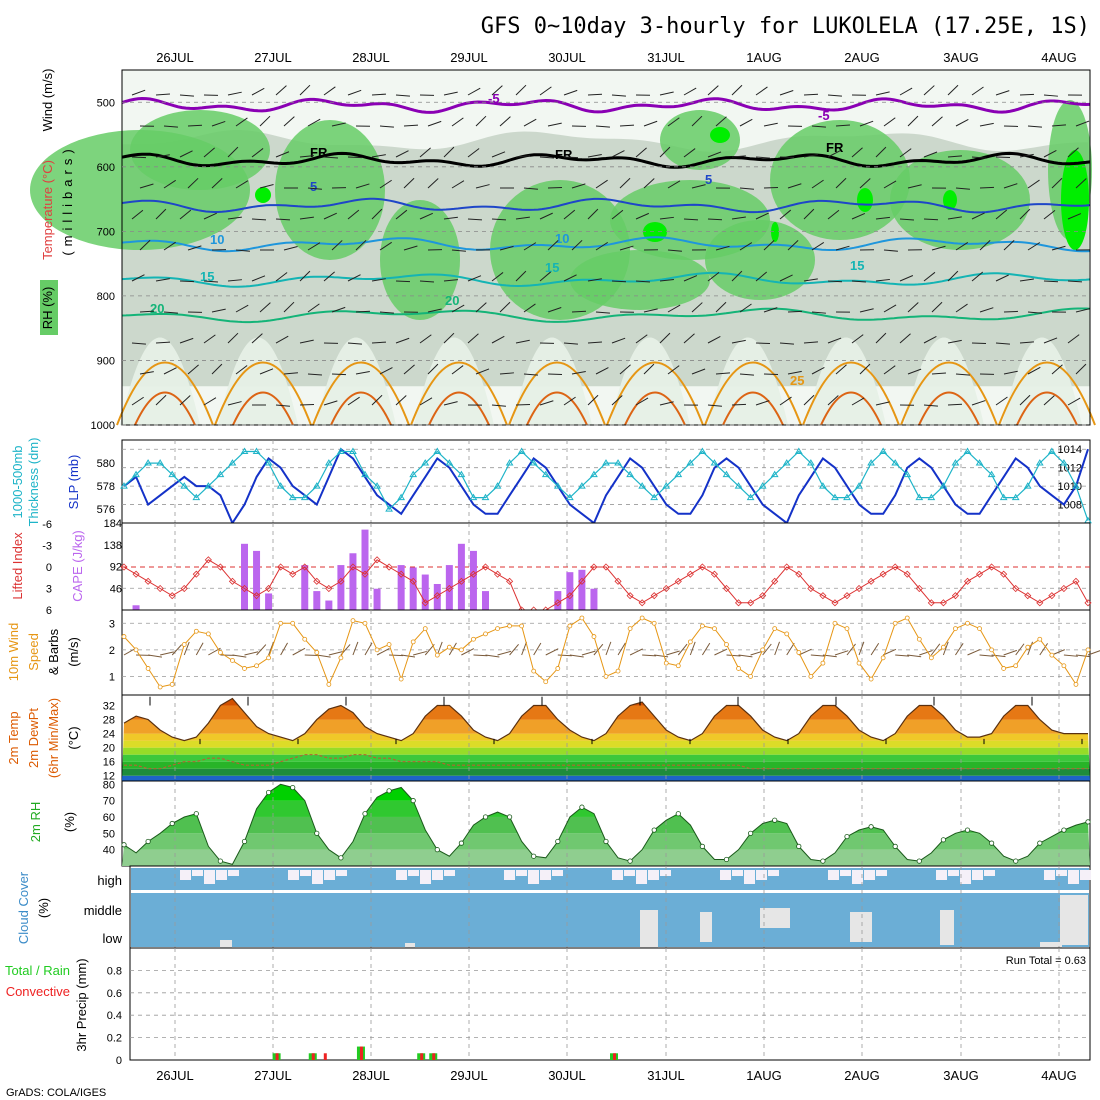  I want to click on rh-tick-label: 50, so click(109, 834).